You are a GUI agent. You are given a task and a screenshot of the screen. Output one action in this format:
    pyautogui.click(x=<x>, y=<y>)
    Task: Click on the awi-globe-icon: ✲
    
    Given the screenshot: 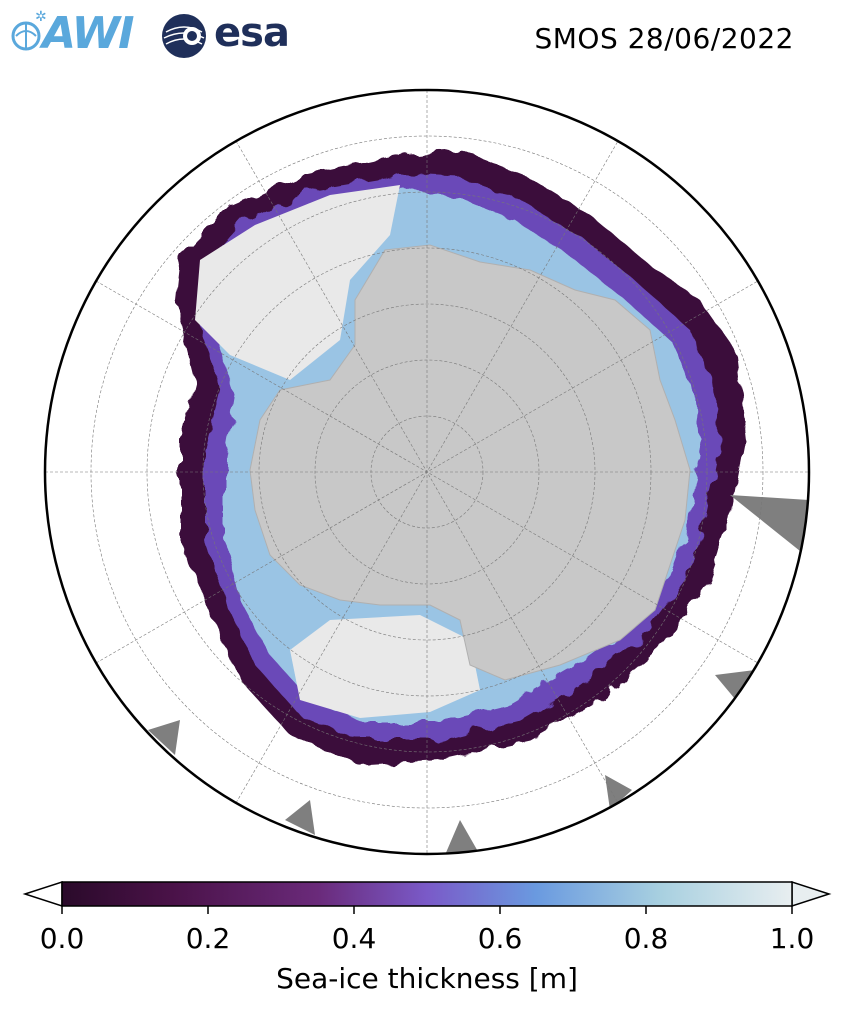 What is the action you would take?
    pyautogui.click(x=29, y=30)
    